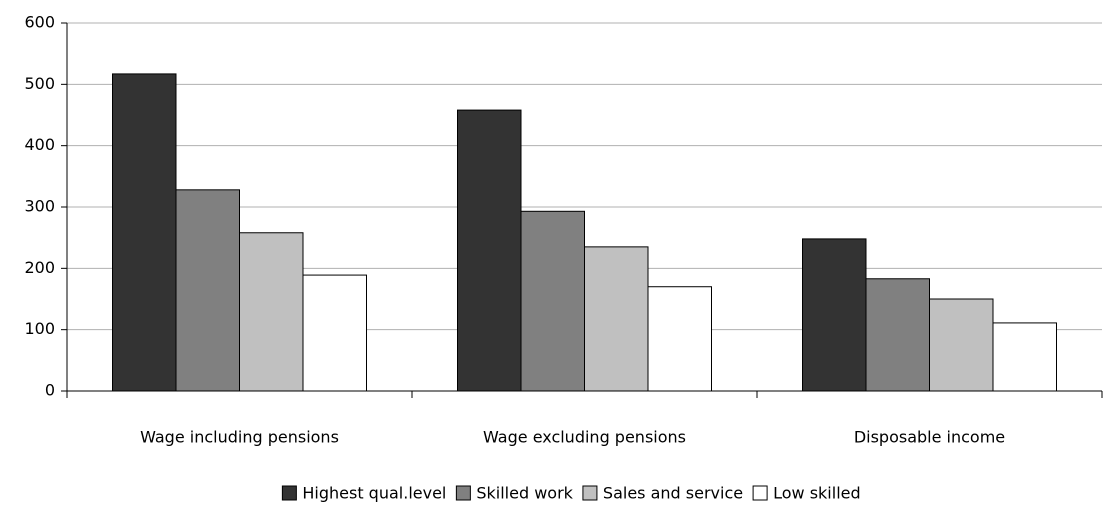 This screenshot has width=1103, height=520. What do you see at coordinates (929, 437) in the screenshot?
I see `x-tick-label: Disposable income` at bounding box center [929, 437].